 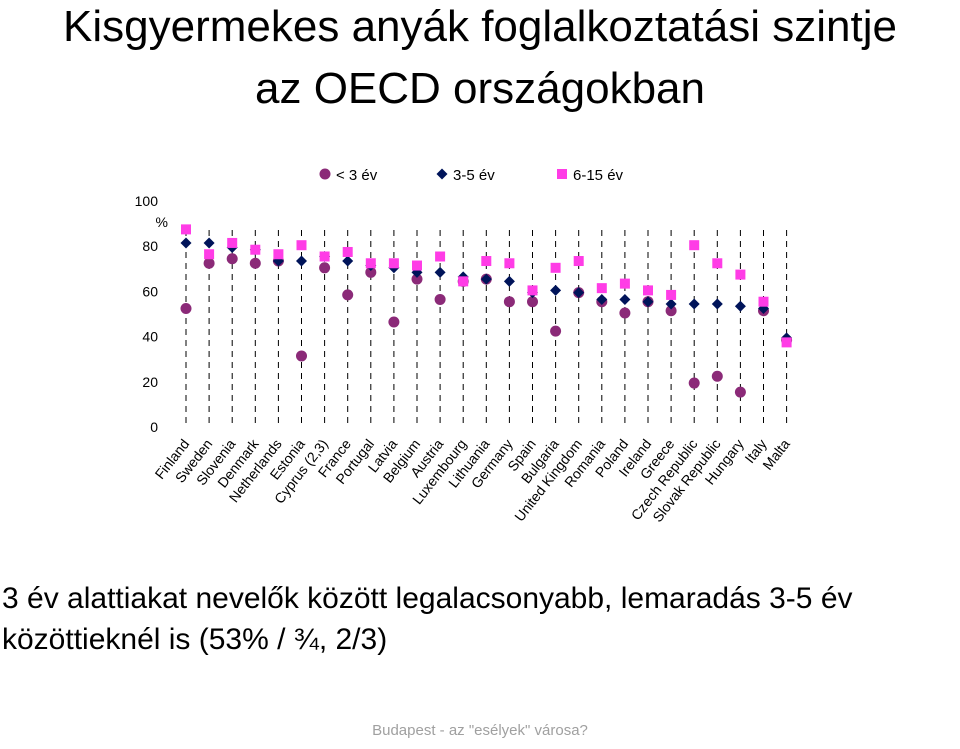 What do you see at coordinates (357, 175) in the screenshot?
I see `legend-label-1: < 3 év` at bounding box center [357, 175].